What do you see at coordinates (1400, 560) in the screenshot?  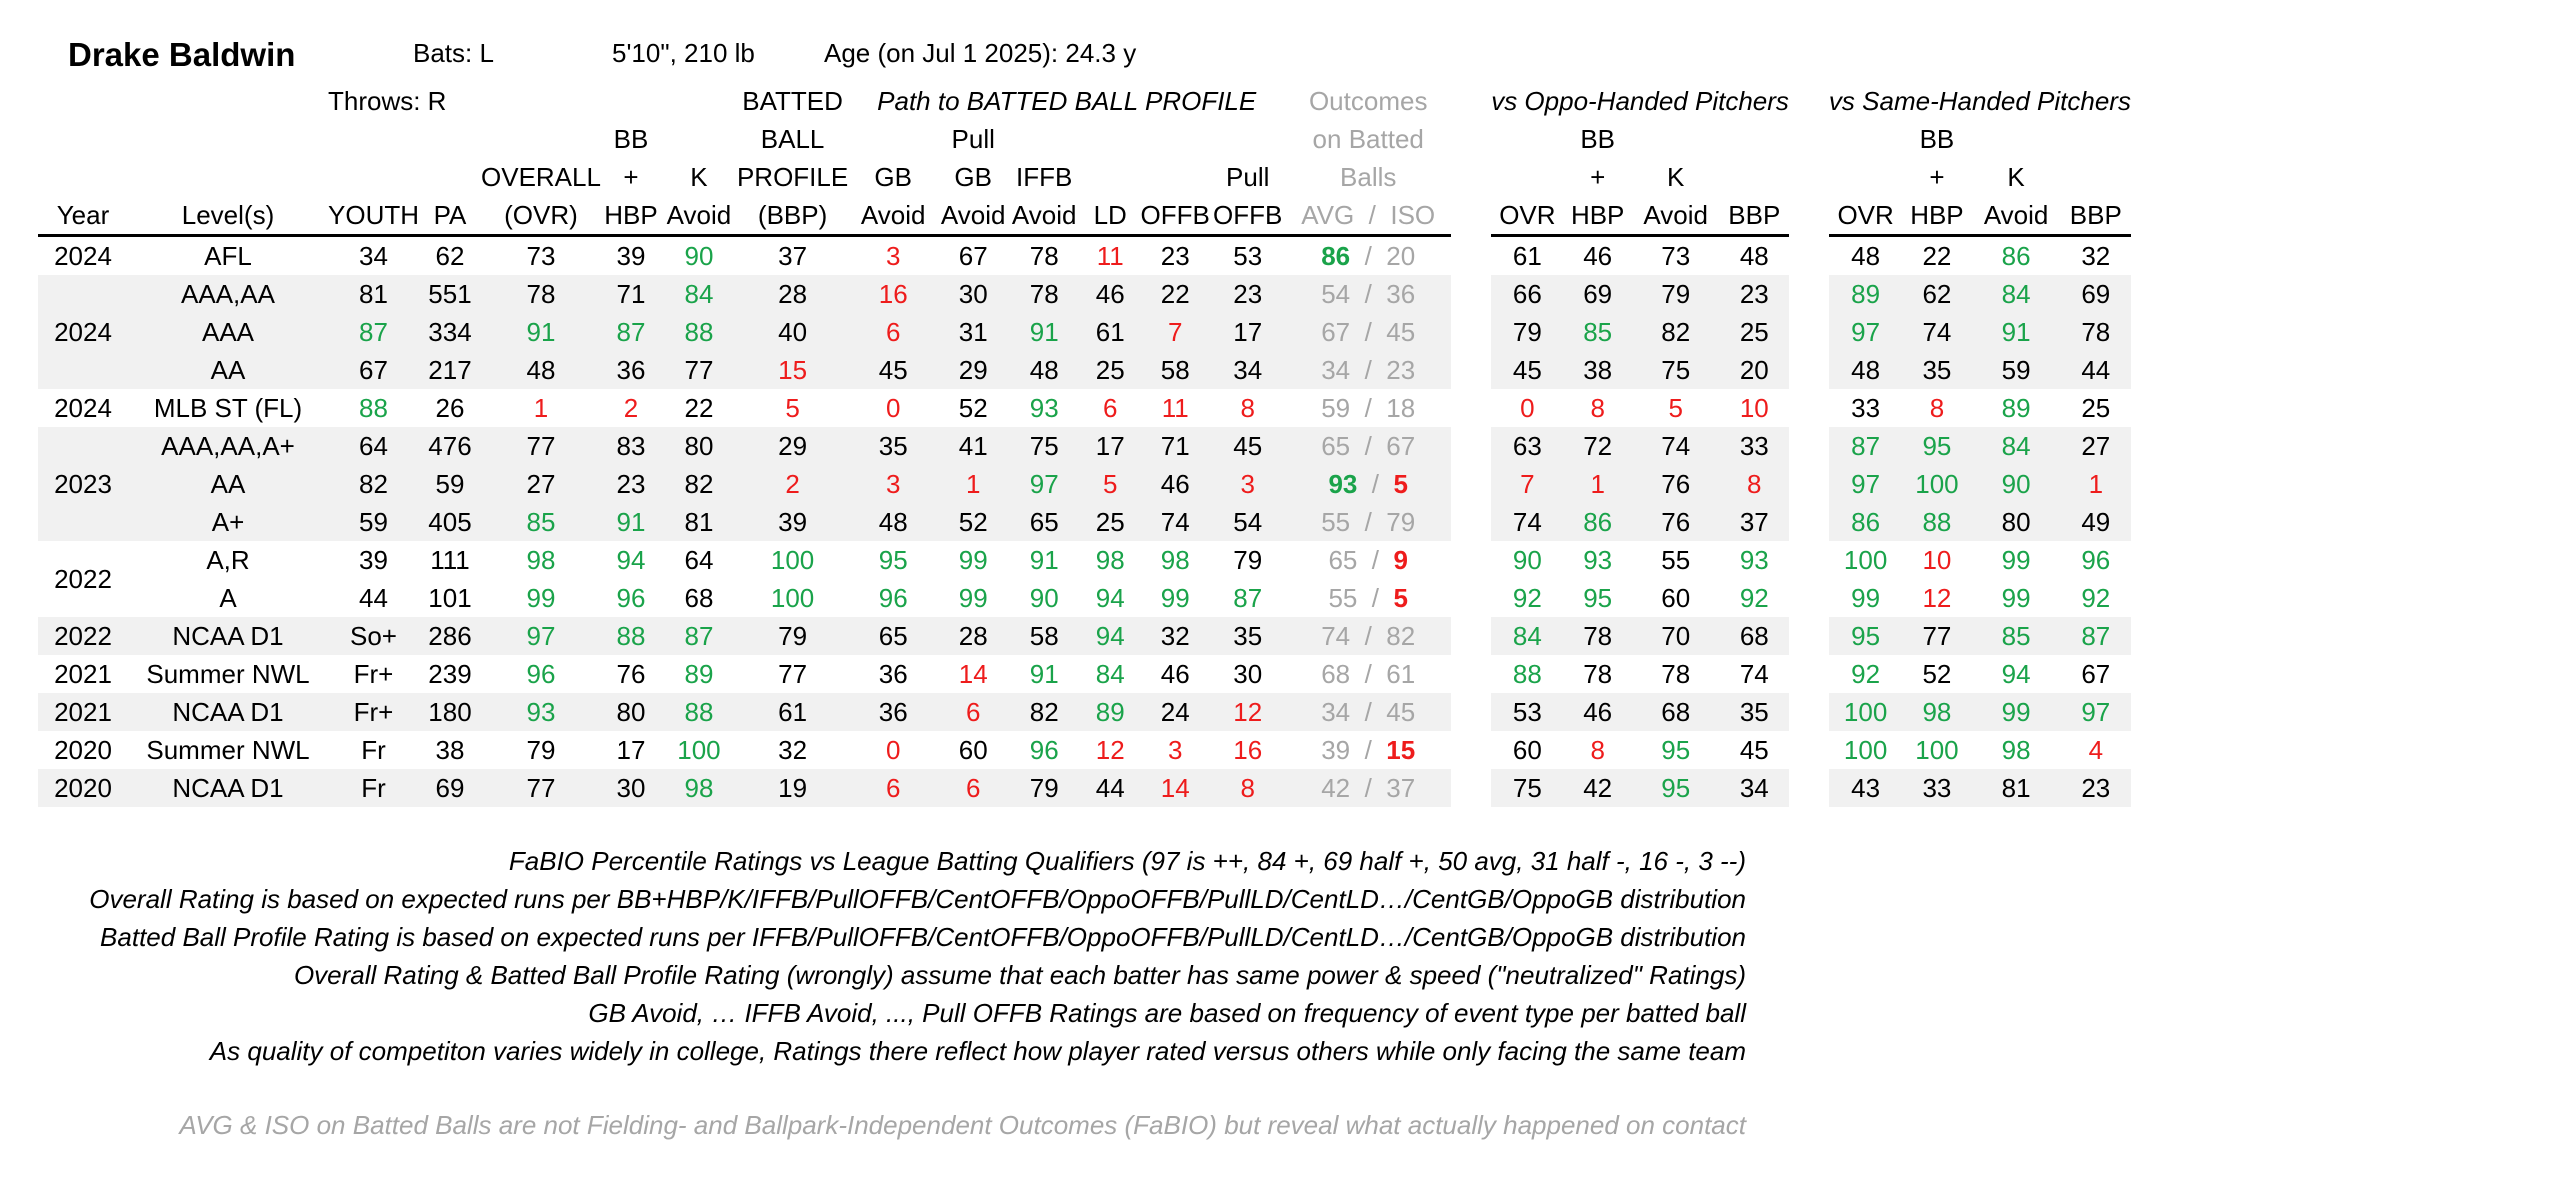 I see `cell-iso: 9` at bounding box center [1400, 560].